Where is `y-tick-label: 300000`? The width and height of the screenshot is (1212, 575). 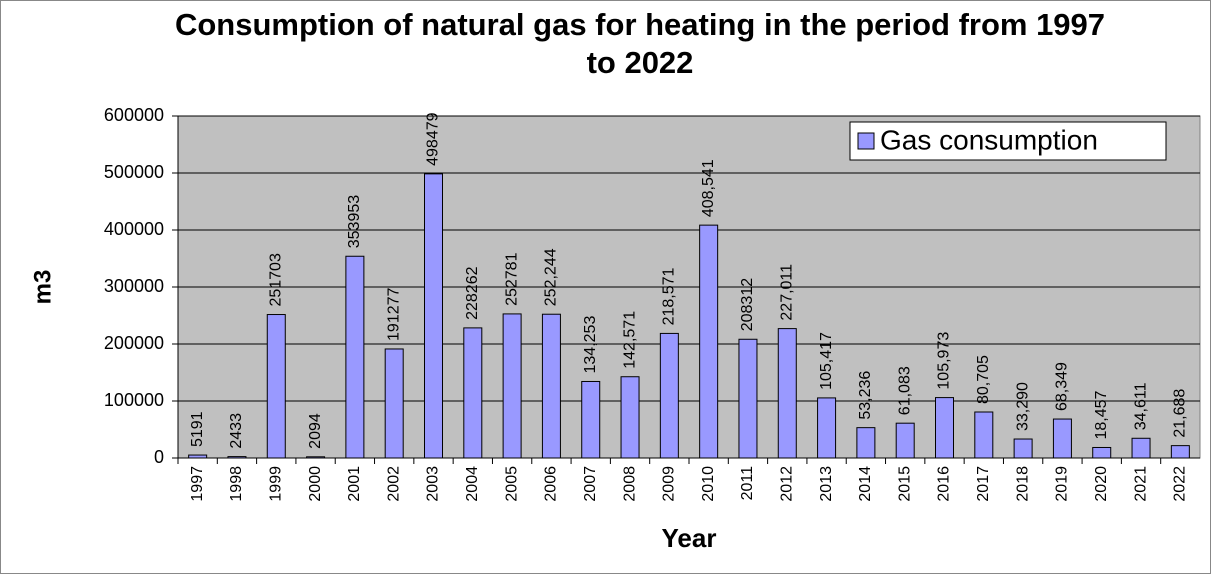
y-tick-label: 300000 is located at coordinates (134, 286).